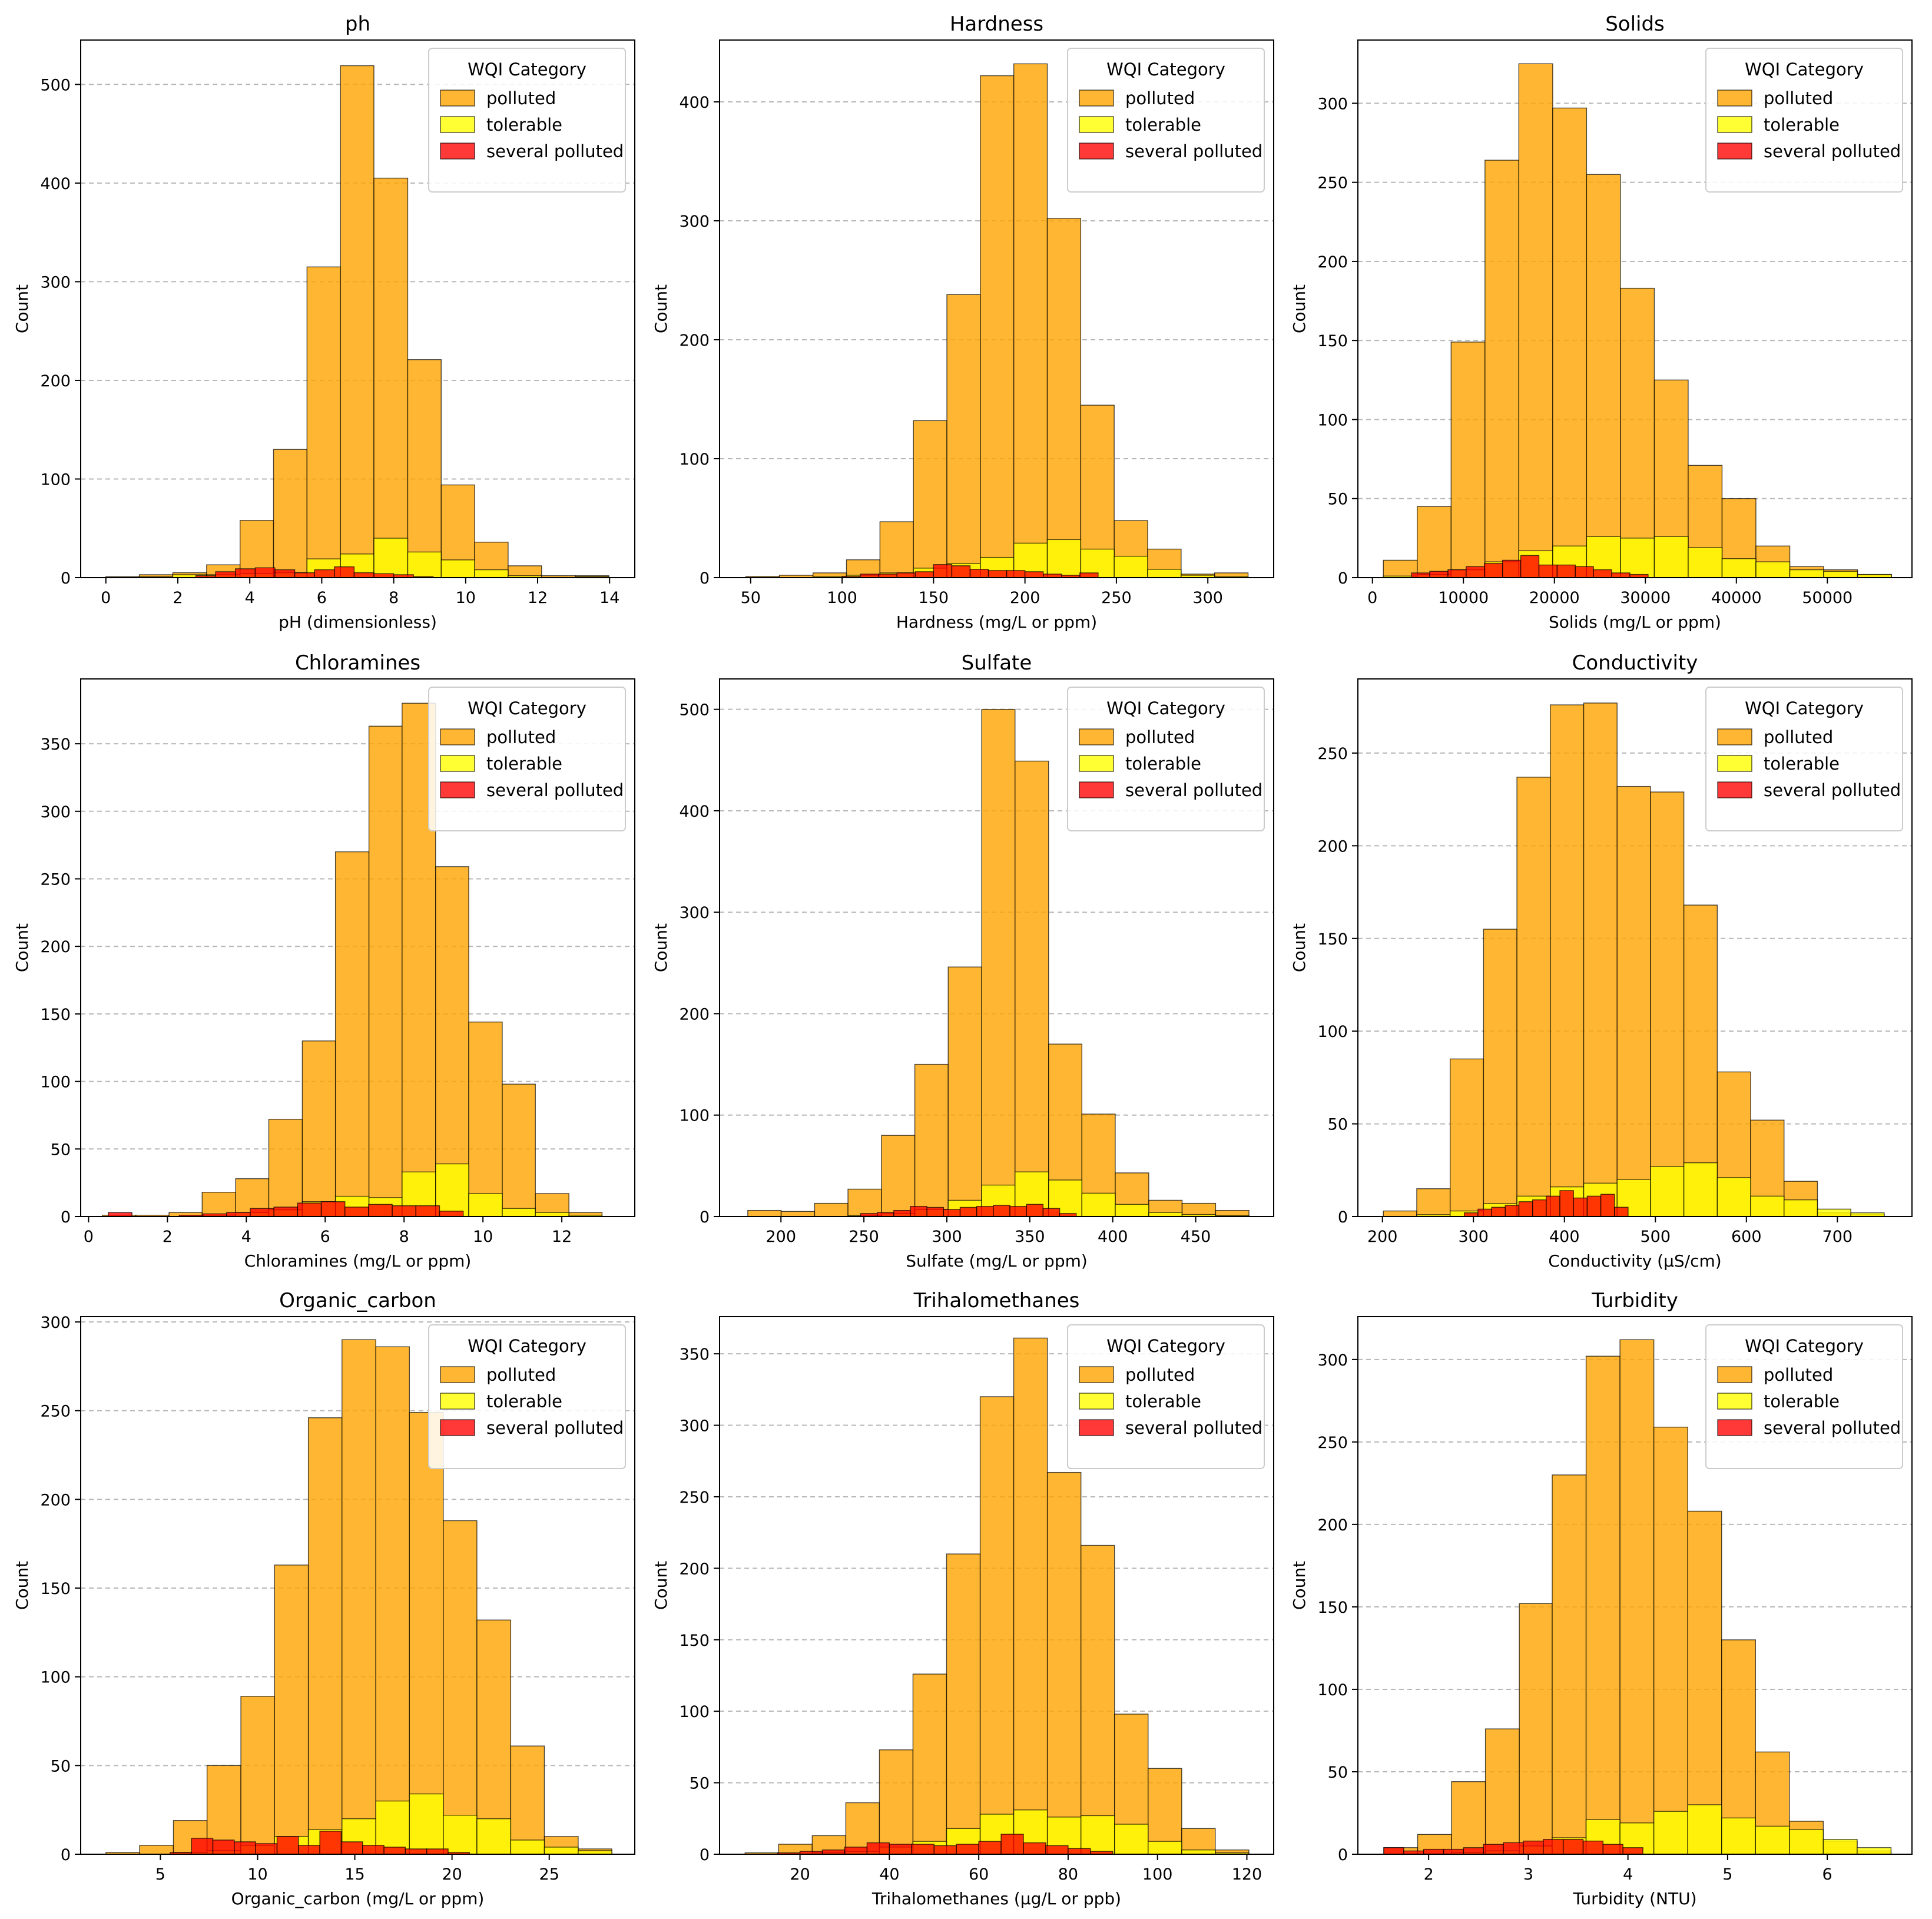  What do you see at coordinates (1554, 598) in the screenshot?
I see `x-tick-label: 20000` at bounding box center [1554, 598].